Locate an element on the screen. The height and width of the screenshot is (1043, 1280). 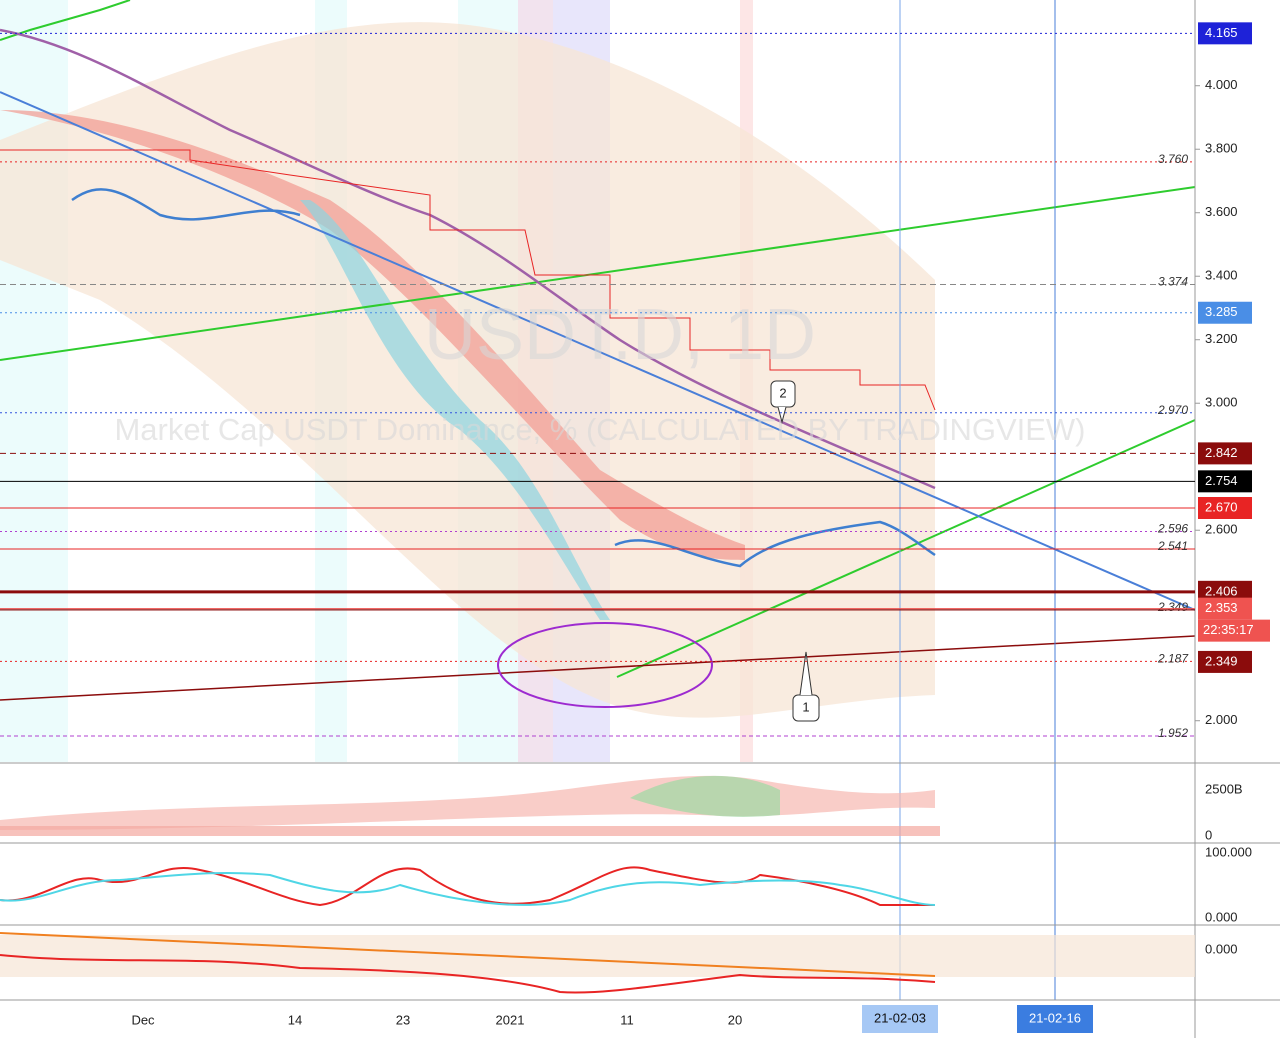
level-label: 2.541 is located at coordinates (1172, 546).